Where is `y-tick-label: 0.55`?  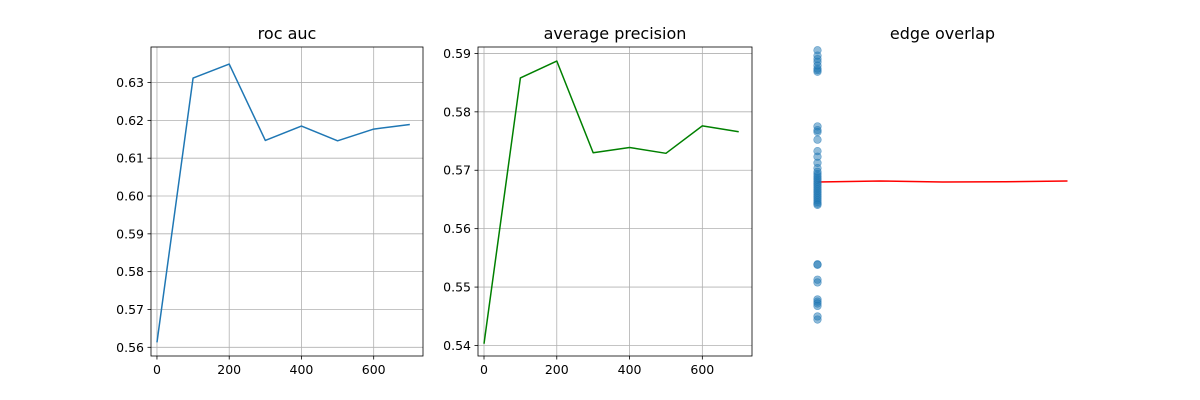 y-tick-label: 0.55 is located at coordinates (457, 287).